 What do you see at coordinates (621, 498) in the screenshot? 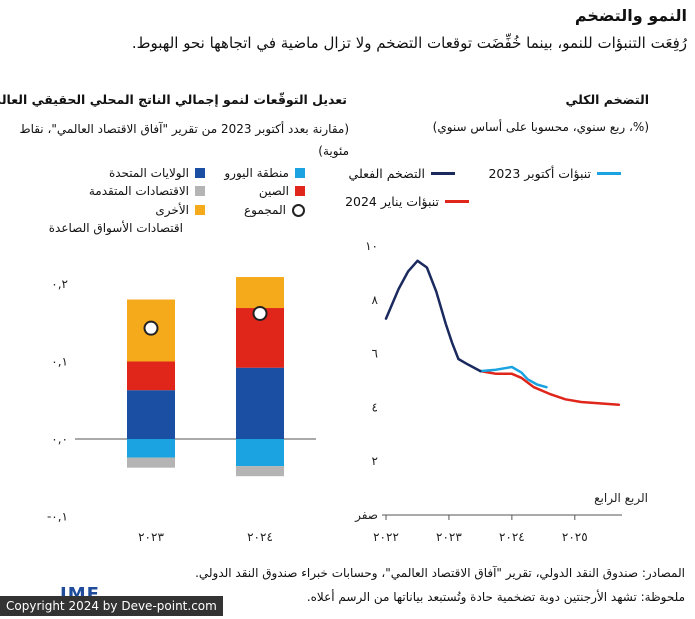
I see `x-axis-label: الربع الرابع` at bounding box center [621, 498].